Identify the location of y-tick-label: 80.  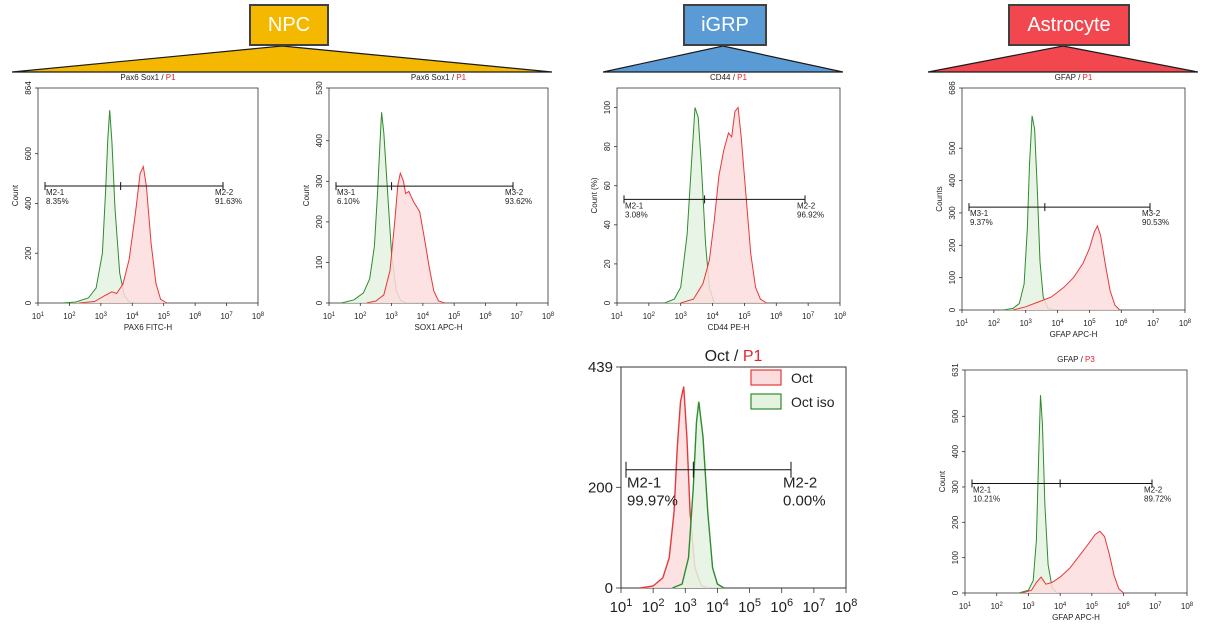
(607, 146).